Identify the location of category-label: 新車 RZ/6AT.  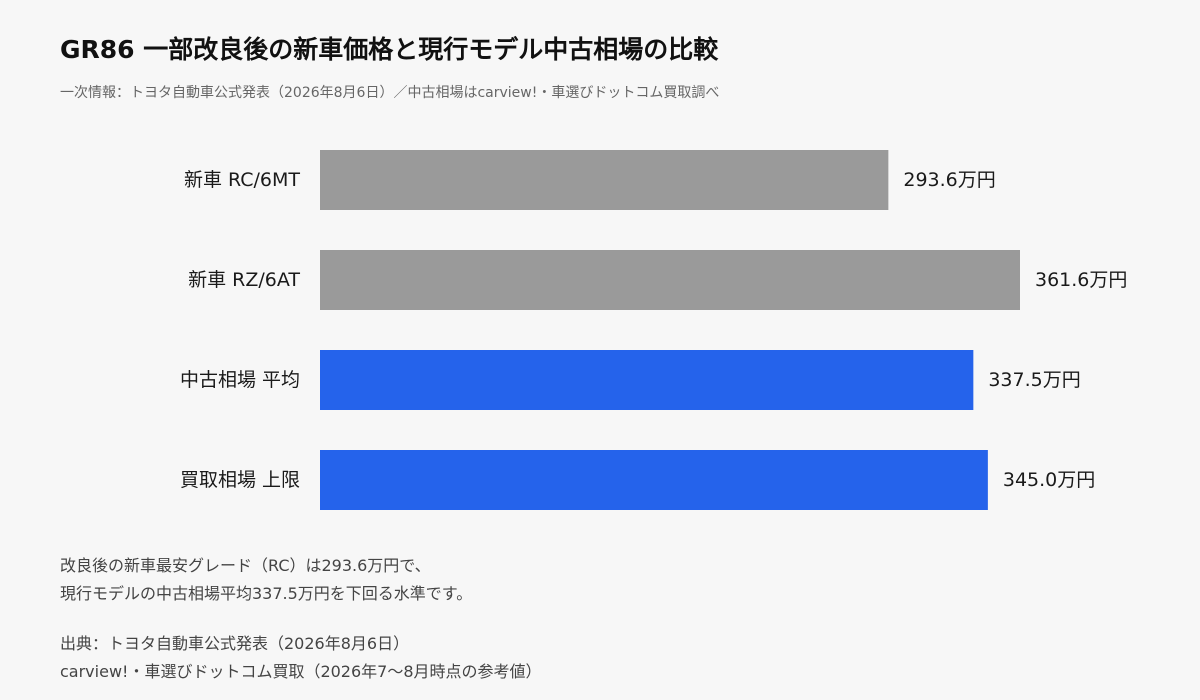
(244, 280).